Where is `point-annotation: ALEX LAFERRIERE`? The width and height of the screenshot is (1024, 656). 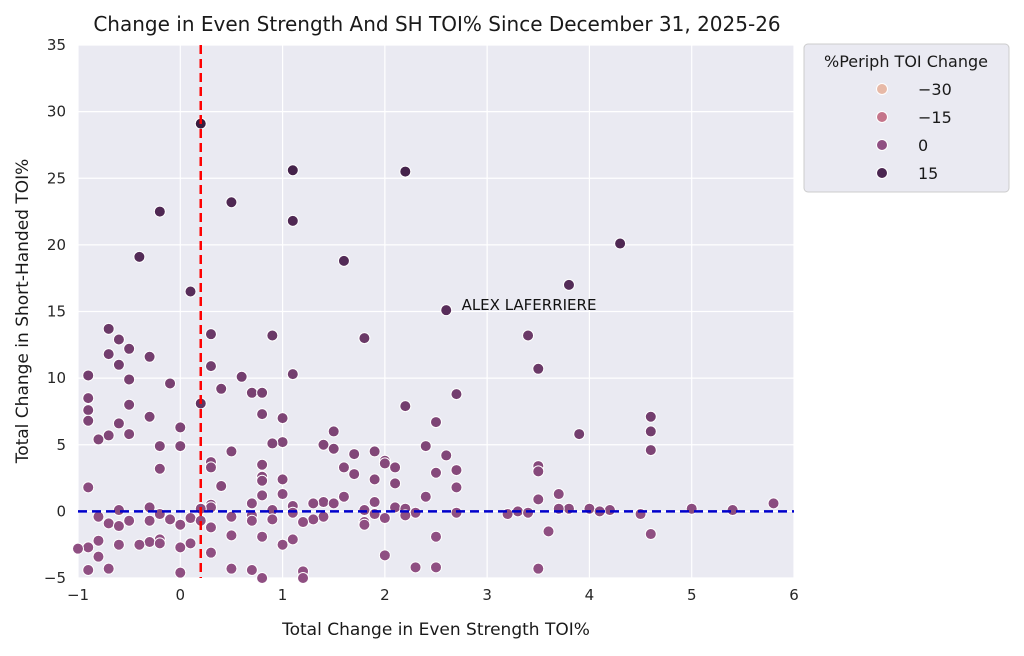
point-annotation: ALEX LAFERRIERE is located at coordinates (529, 305).